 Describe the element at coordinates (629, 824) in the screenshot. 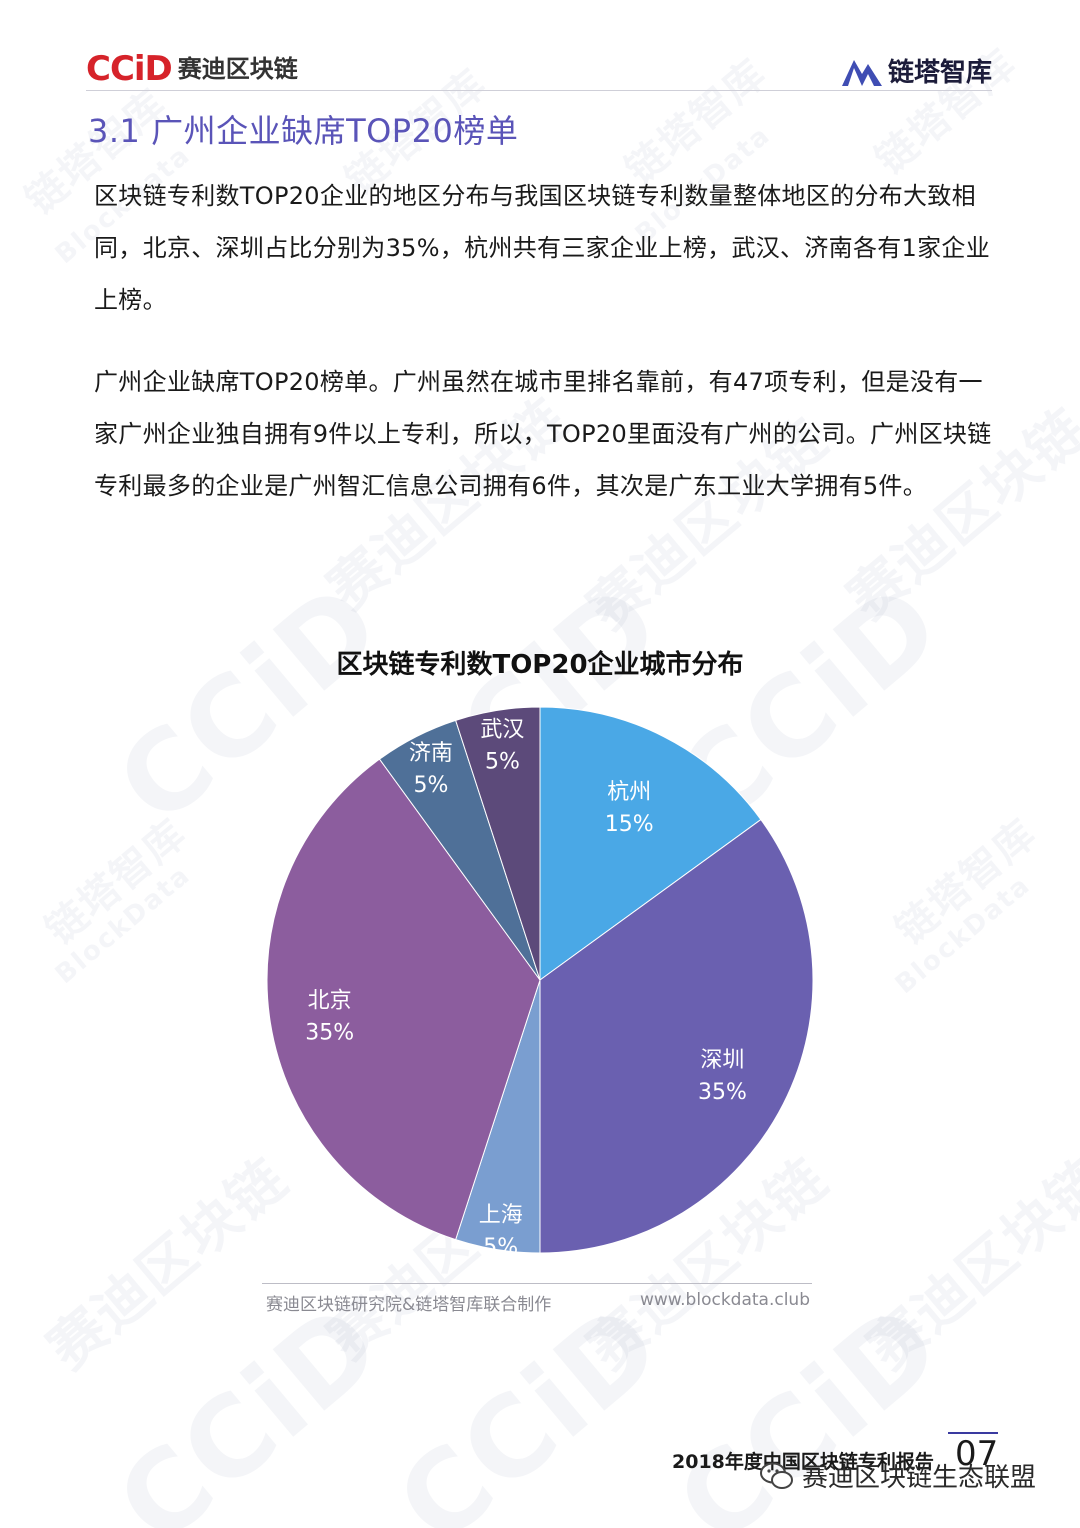

I see `slice-value-label: 15%` at that location.